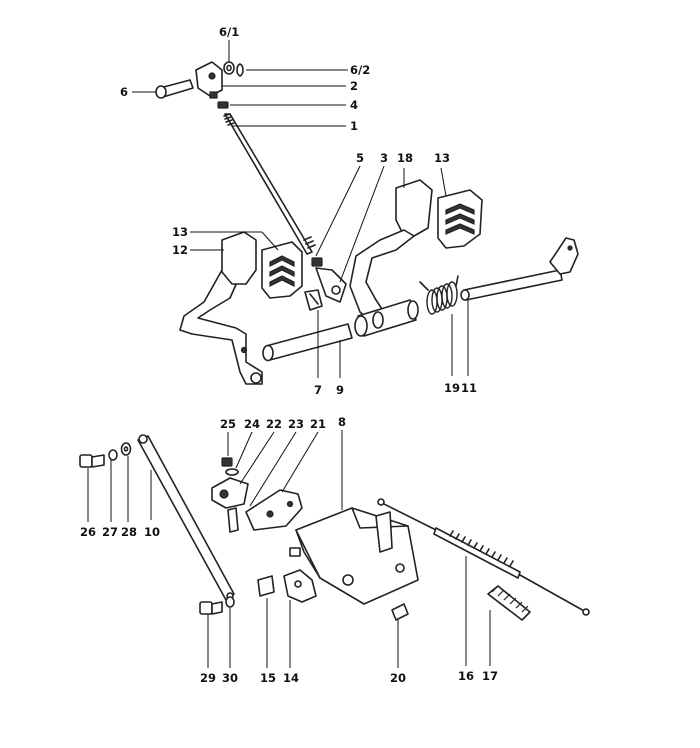 Image resolution: width=700 pixels, height=748 pixels. I want to click on part-30-washer, so click(230, 602).